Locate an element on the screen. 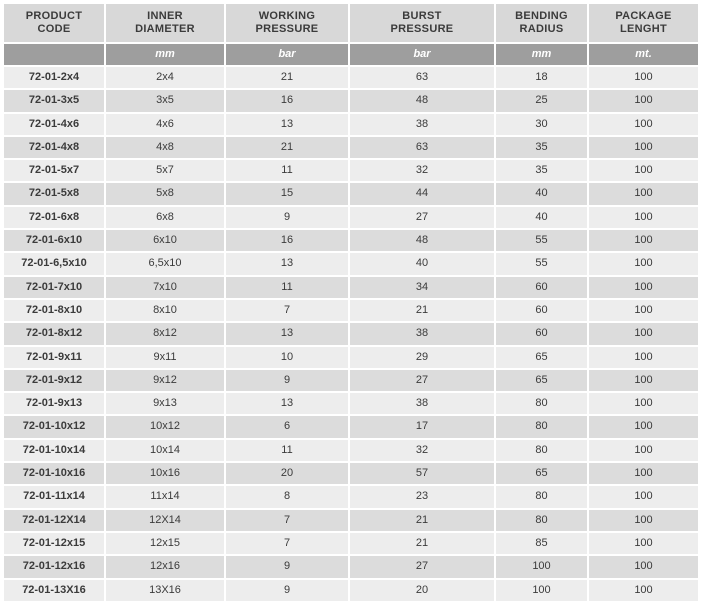  value-cell: 6x8 is located at coordinates (165, 217).